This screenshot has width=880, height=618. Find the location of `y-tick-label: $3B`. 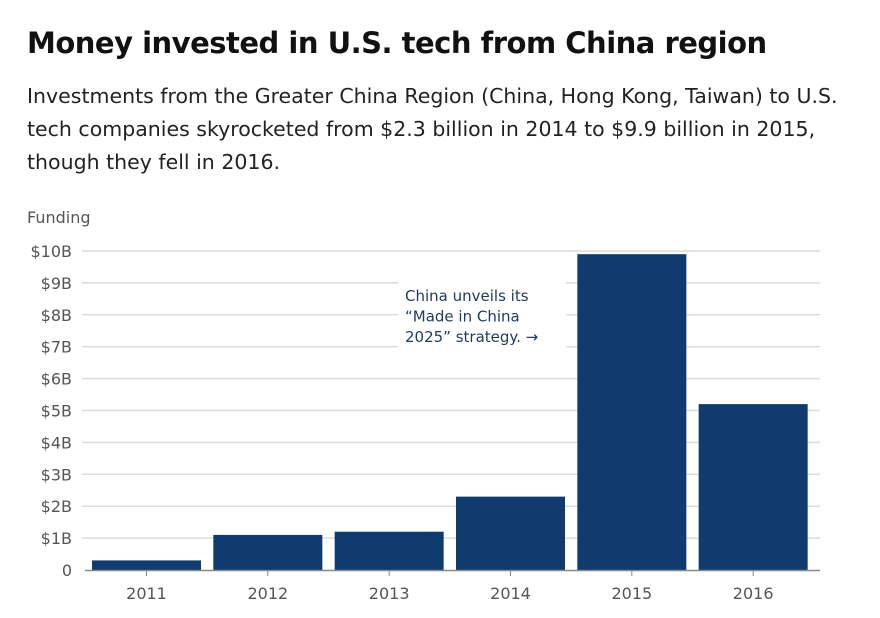

y-tick-label: $3B is located at coordinates (56, 474).